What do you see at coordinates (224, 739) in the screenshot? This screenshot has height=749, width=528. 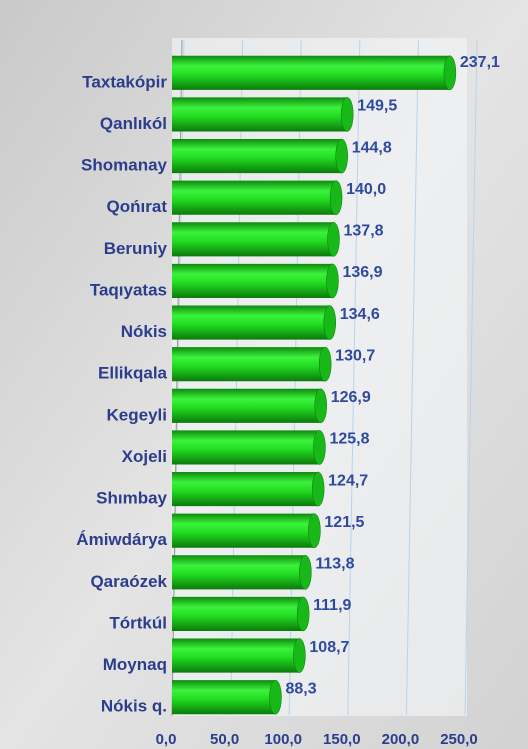 I see `x-tick-label: 50,0` at bounding box center [224, 739].